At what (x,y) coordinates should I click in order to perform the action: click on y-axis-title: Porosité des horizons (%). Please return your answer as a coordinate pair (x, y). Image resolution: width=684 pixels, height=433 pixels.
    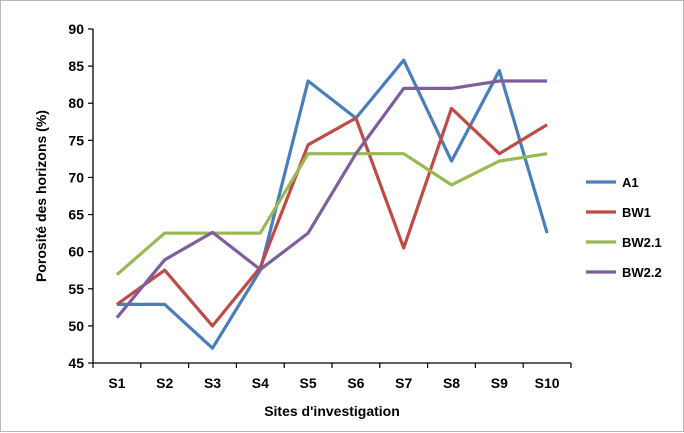
    Looking at the image, I should click on (41, 196).